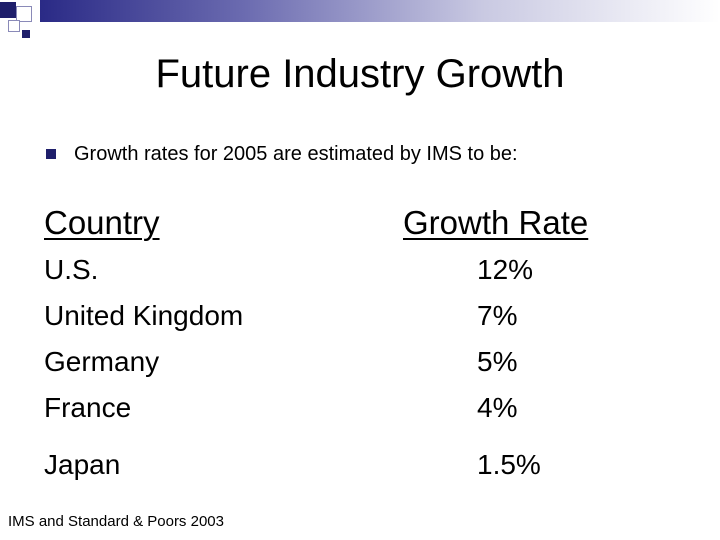 This screenshot has height=540, width=720. Describe the element at coordinates (102, 361) in the screenshot. I see `country-cell: Germany` at that location.